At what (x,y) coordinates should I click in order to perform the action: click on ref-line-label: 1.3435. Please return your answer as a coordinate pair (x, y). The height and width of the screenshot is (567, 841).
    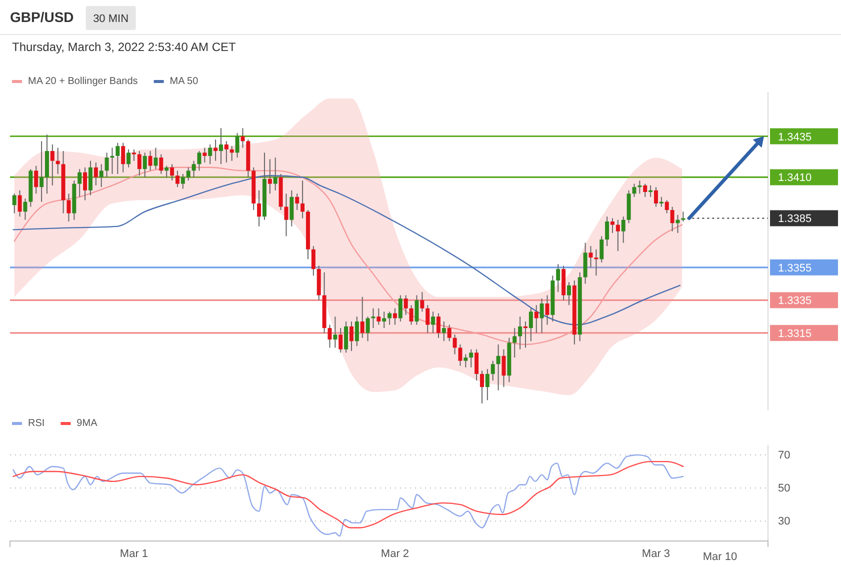
    Looking at the image, I should click on (795, 137).